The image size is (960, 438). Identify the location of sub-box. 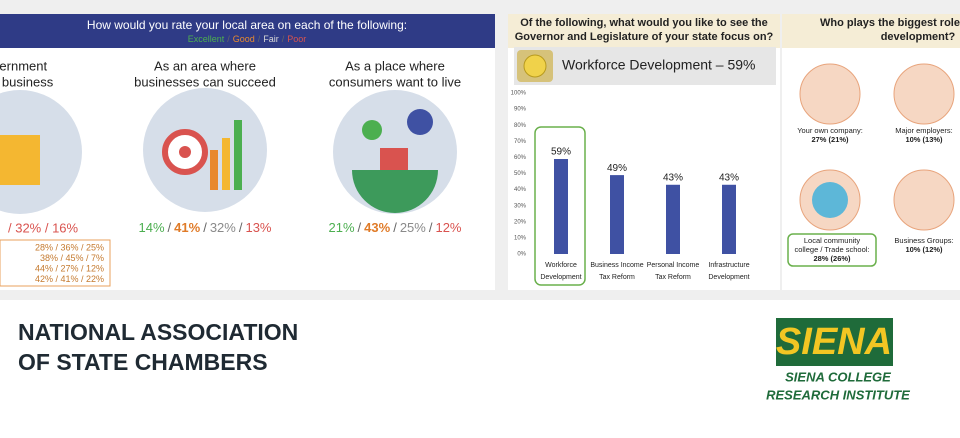
(55, 263).